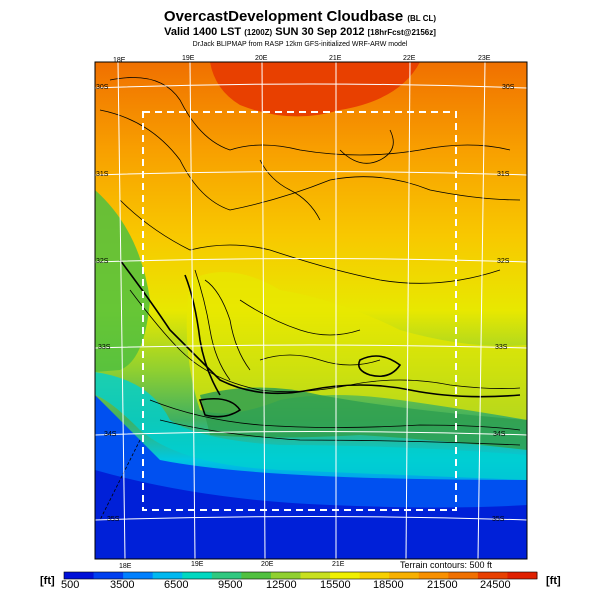 The height and width of the screenshot is (600, 600). I want to click on lon-label-top: 18E, so click(119, 60).